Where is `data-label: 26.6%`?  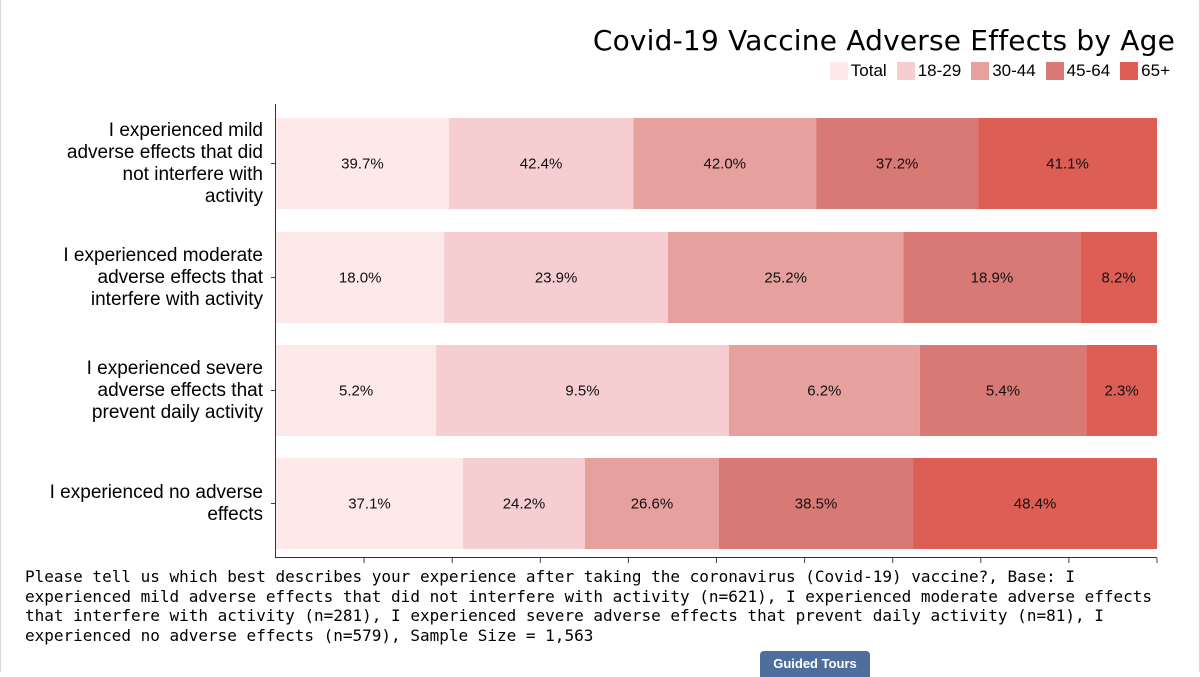 data-label: 26.6% is located at coordinates (652, 504).